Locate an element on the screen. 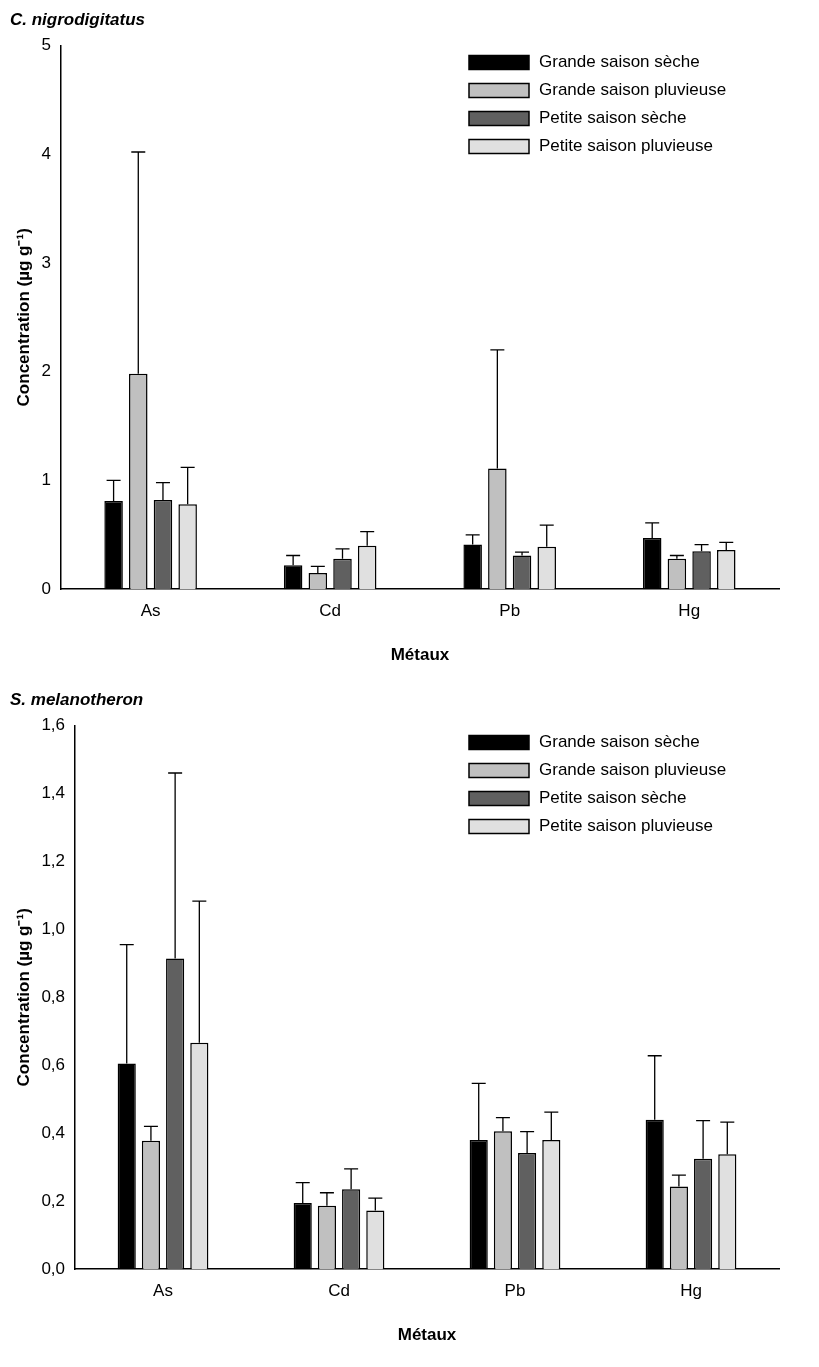 The image size is (819, 1367). y-tick-label: 1,6 is located at coordinates (53, 725).